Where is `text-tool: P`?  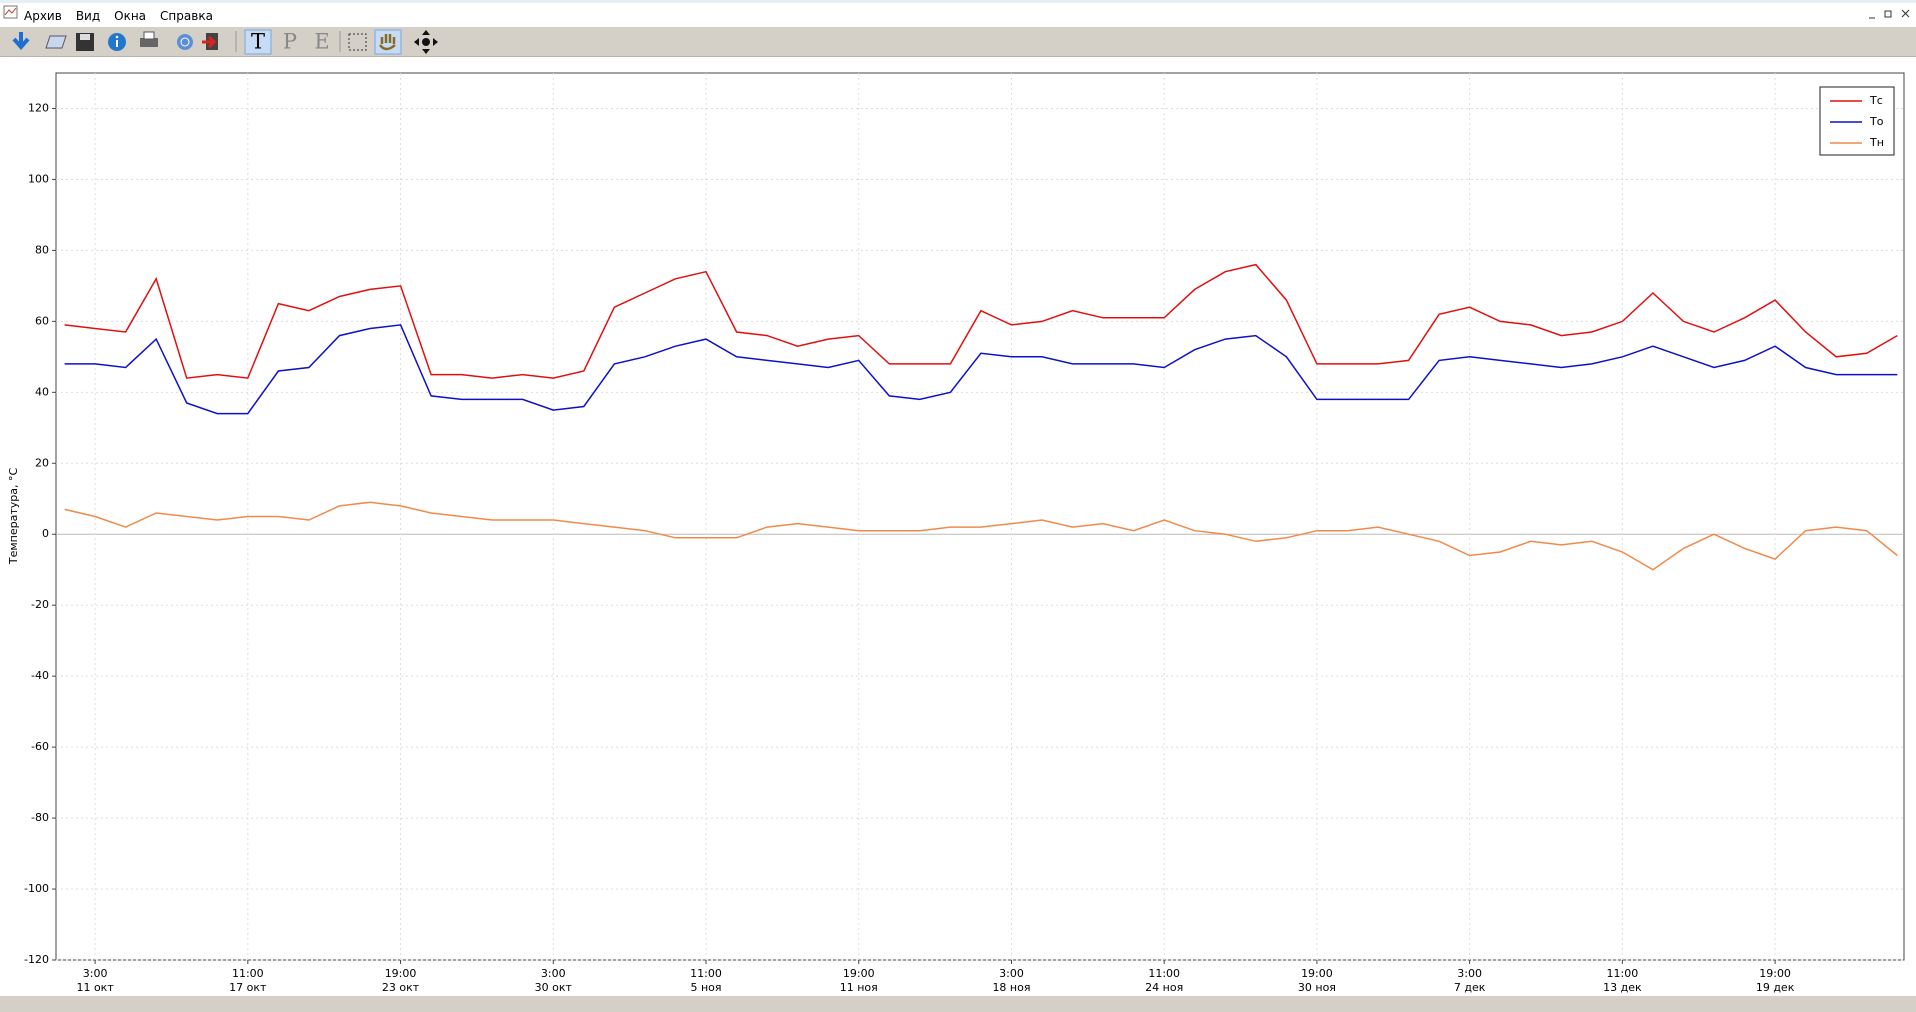
text-tool: P is located at coordinates (290, 42).